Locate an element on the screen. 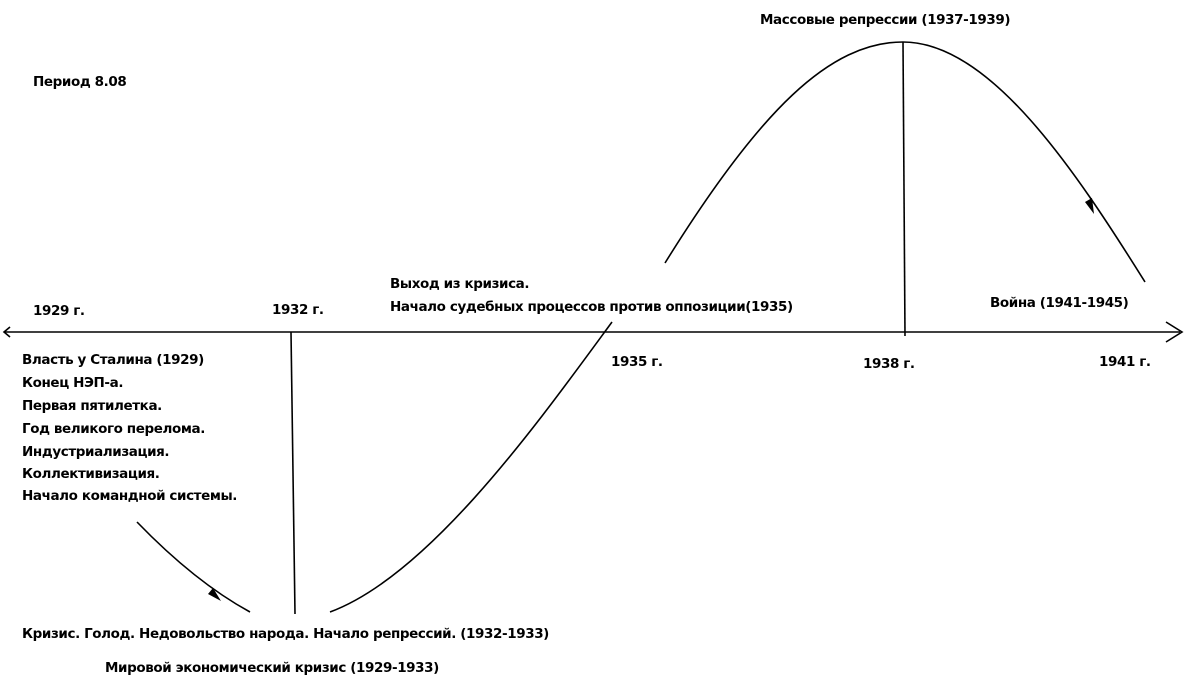 This screenshot has height=687, width=1198. event-text: Индустриализация. is located at coordinates (95, 452).